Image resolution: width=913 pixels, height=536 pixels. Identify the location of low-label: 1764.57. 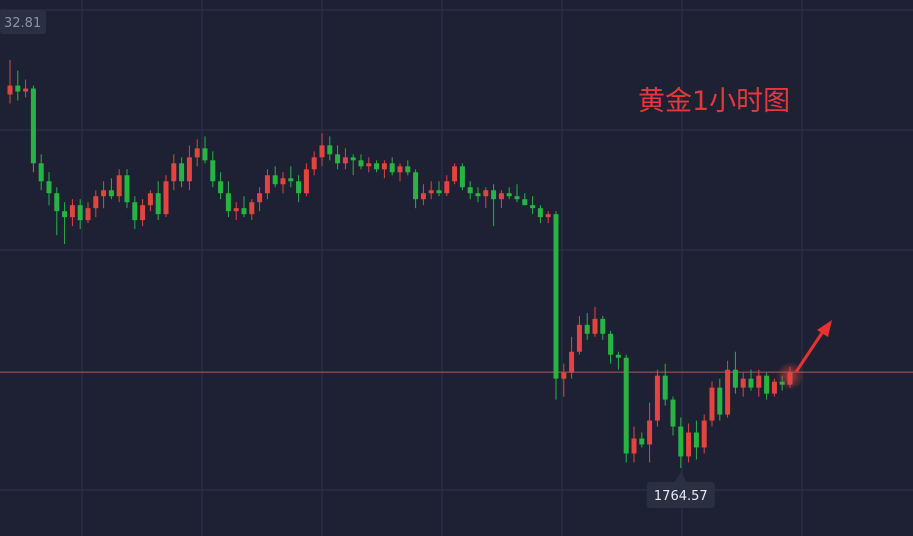
(681, 496).